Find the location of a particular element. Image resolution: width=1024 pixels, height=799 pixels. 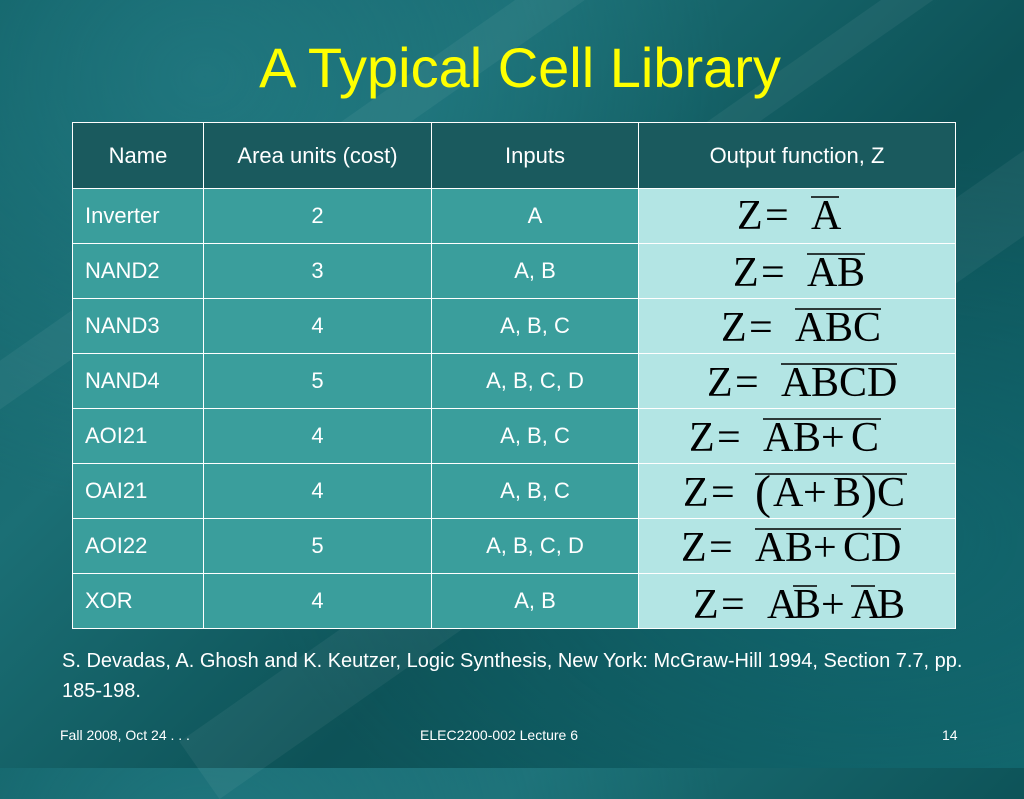

table-row: XOR 4 A, B Z = A B + A B is located at coordinates (514, 601).